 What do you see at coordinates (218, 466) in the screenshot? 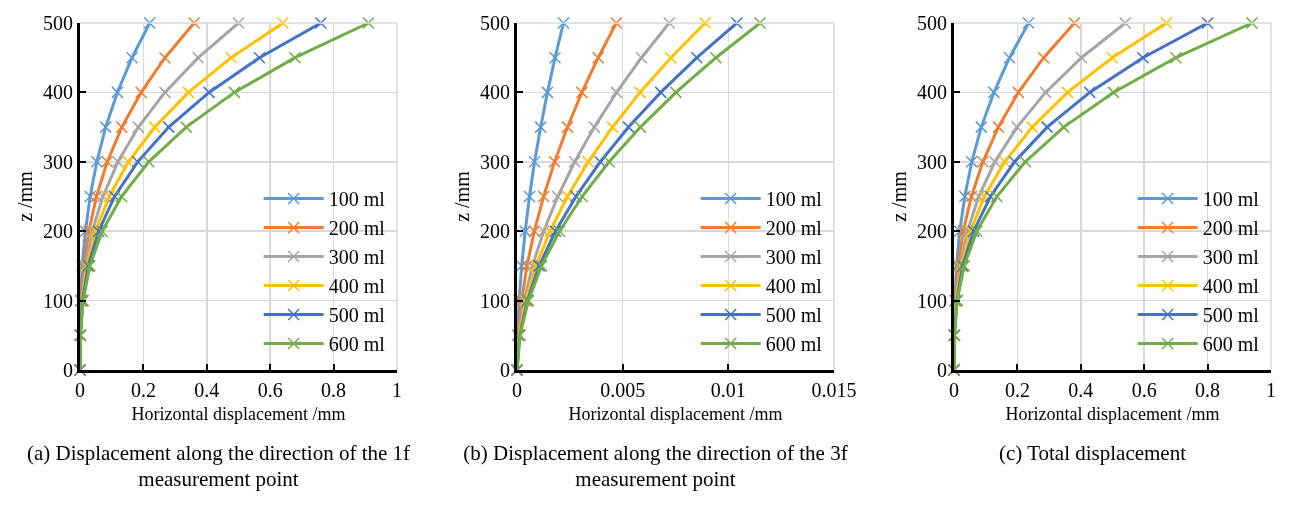
I see `text: (a) Displacement along the direction of the 1f measurement point` at bounding box center [218, 466].